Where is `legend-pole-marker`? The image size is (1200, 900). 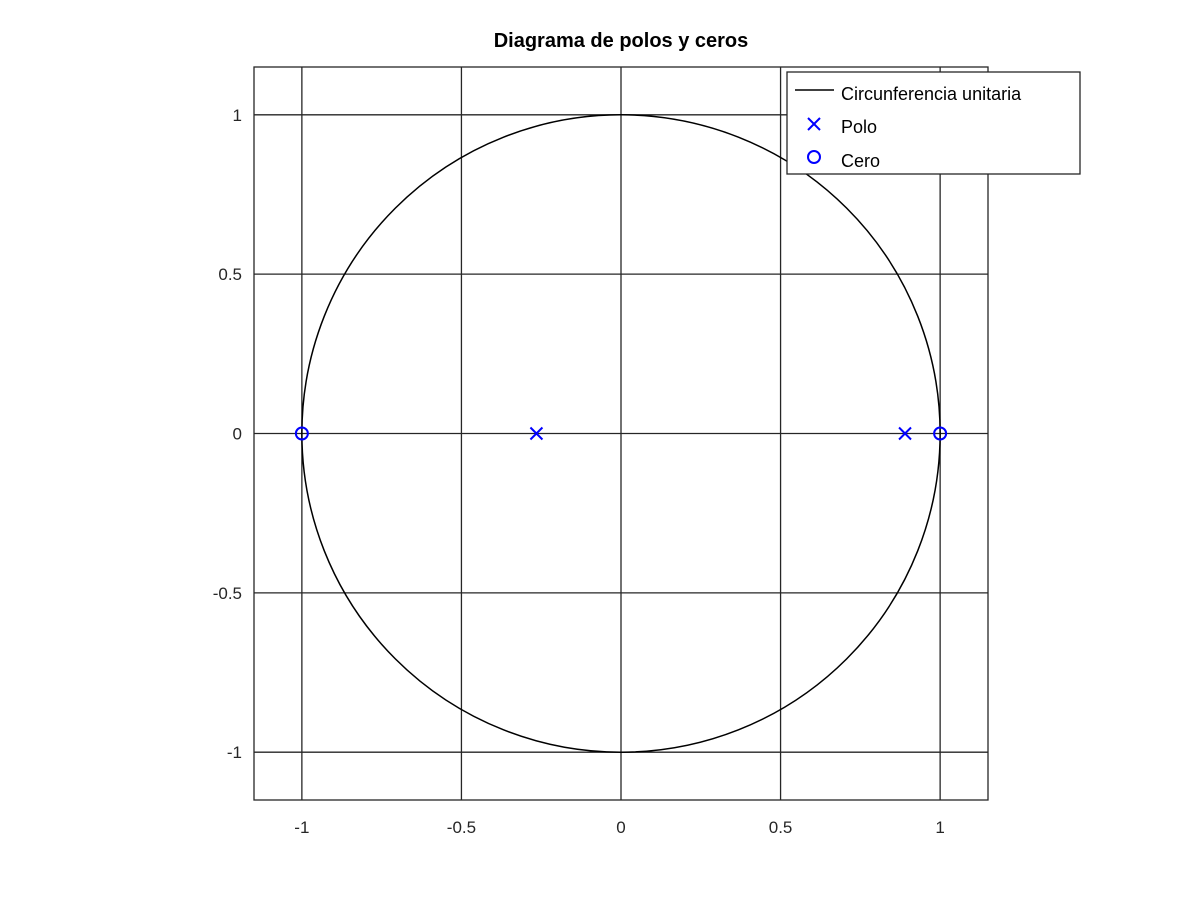 legend-pole-marker is located at coordinates (814, 124).